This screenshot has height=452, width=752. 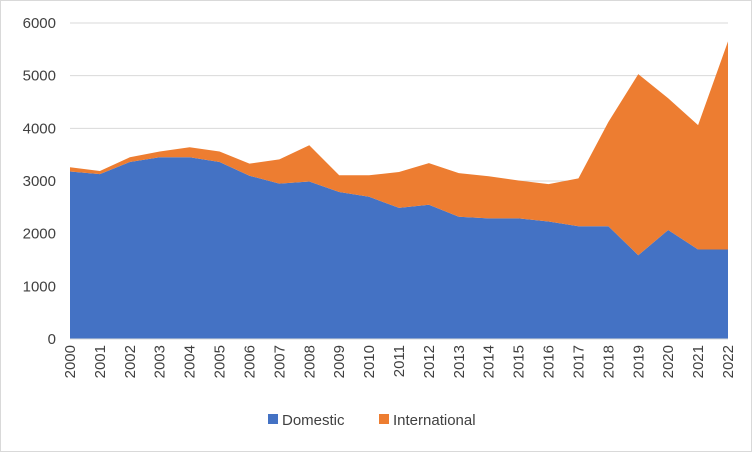 I want to click on x-tick-label: 2006, so click(x=249, y=361).